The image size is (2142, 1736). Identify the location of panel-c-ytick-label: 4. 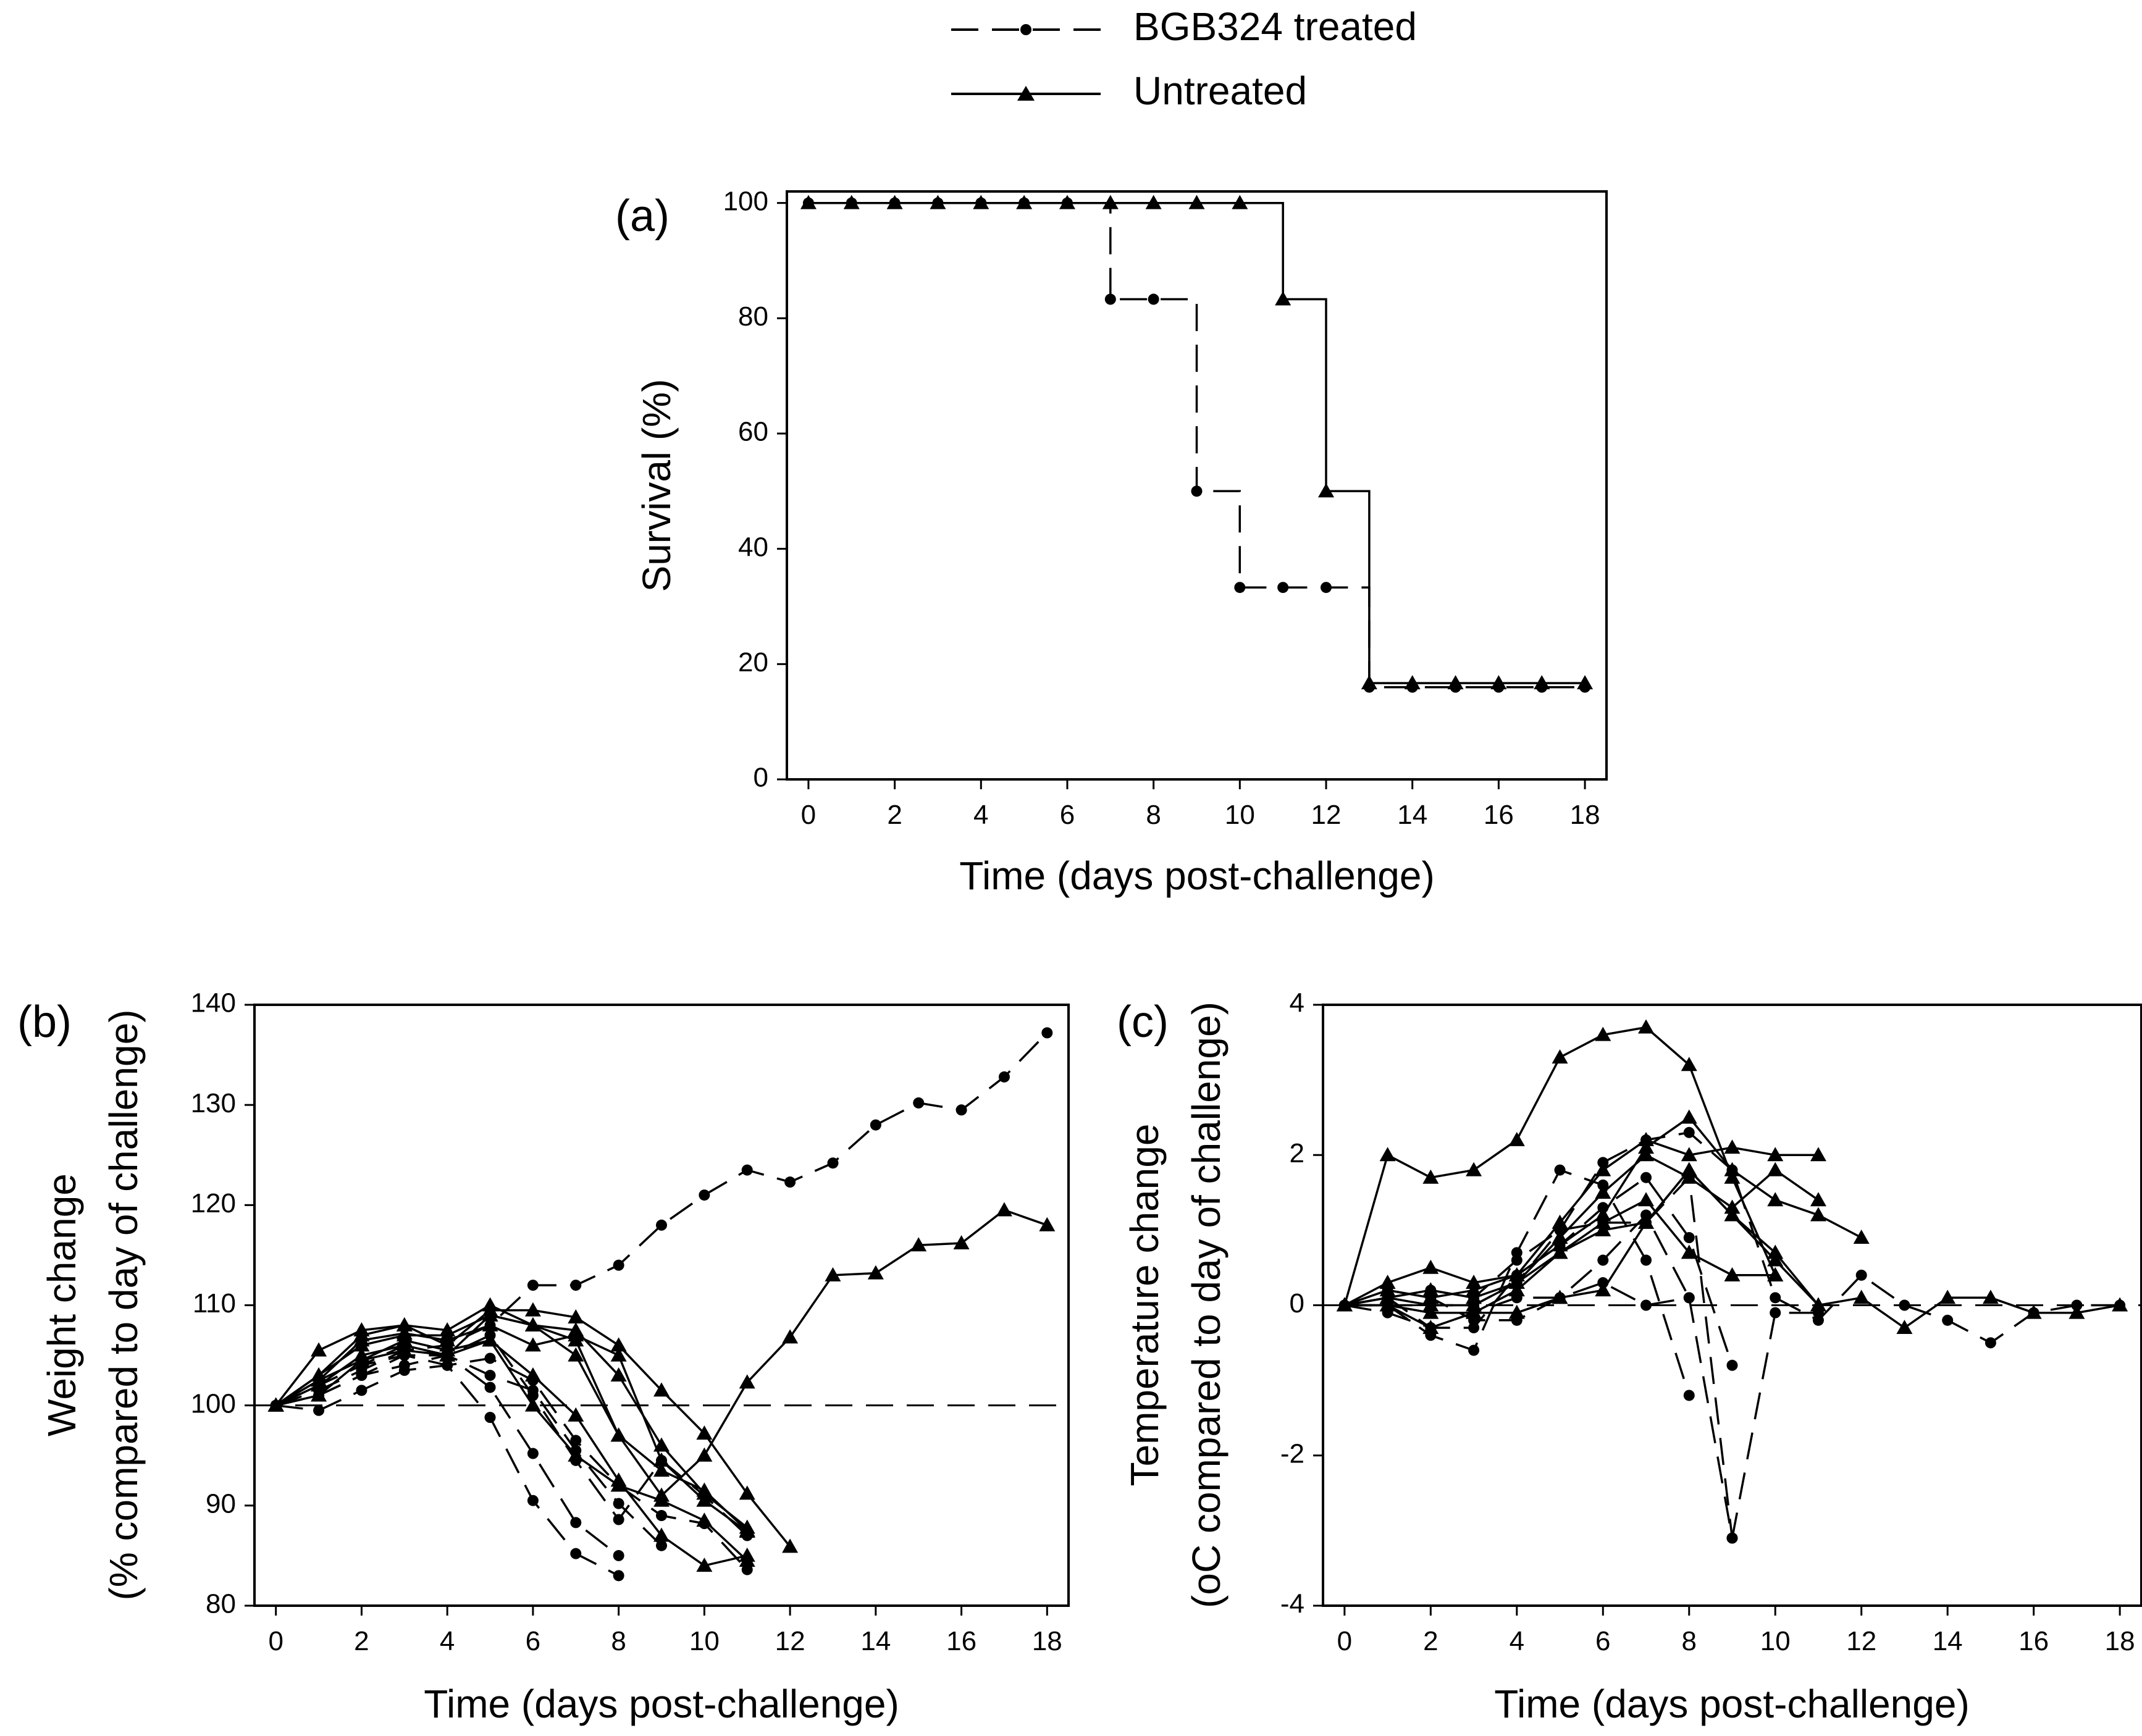
(1297, 1003).